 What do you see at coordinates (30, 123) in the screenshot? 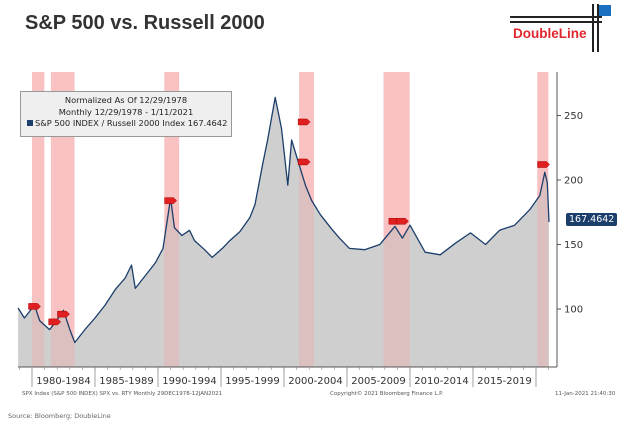
I see `legend-swatch` at bounding box center [30, 123].